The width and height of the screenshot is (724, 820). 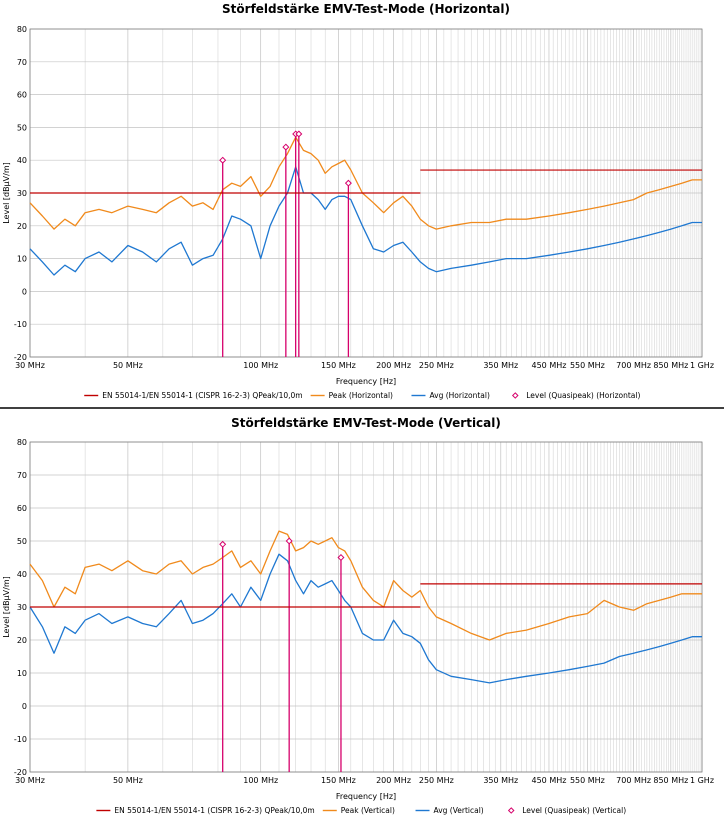 What do you see at coordinates (366, 423) in the screenshot?
I see `chart-title: Störfeldstärke EMV-Test-Mode (Vertical)` at bounding box center [366, 423].